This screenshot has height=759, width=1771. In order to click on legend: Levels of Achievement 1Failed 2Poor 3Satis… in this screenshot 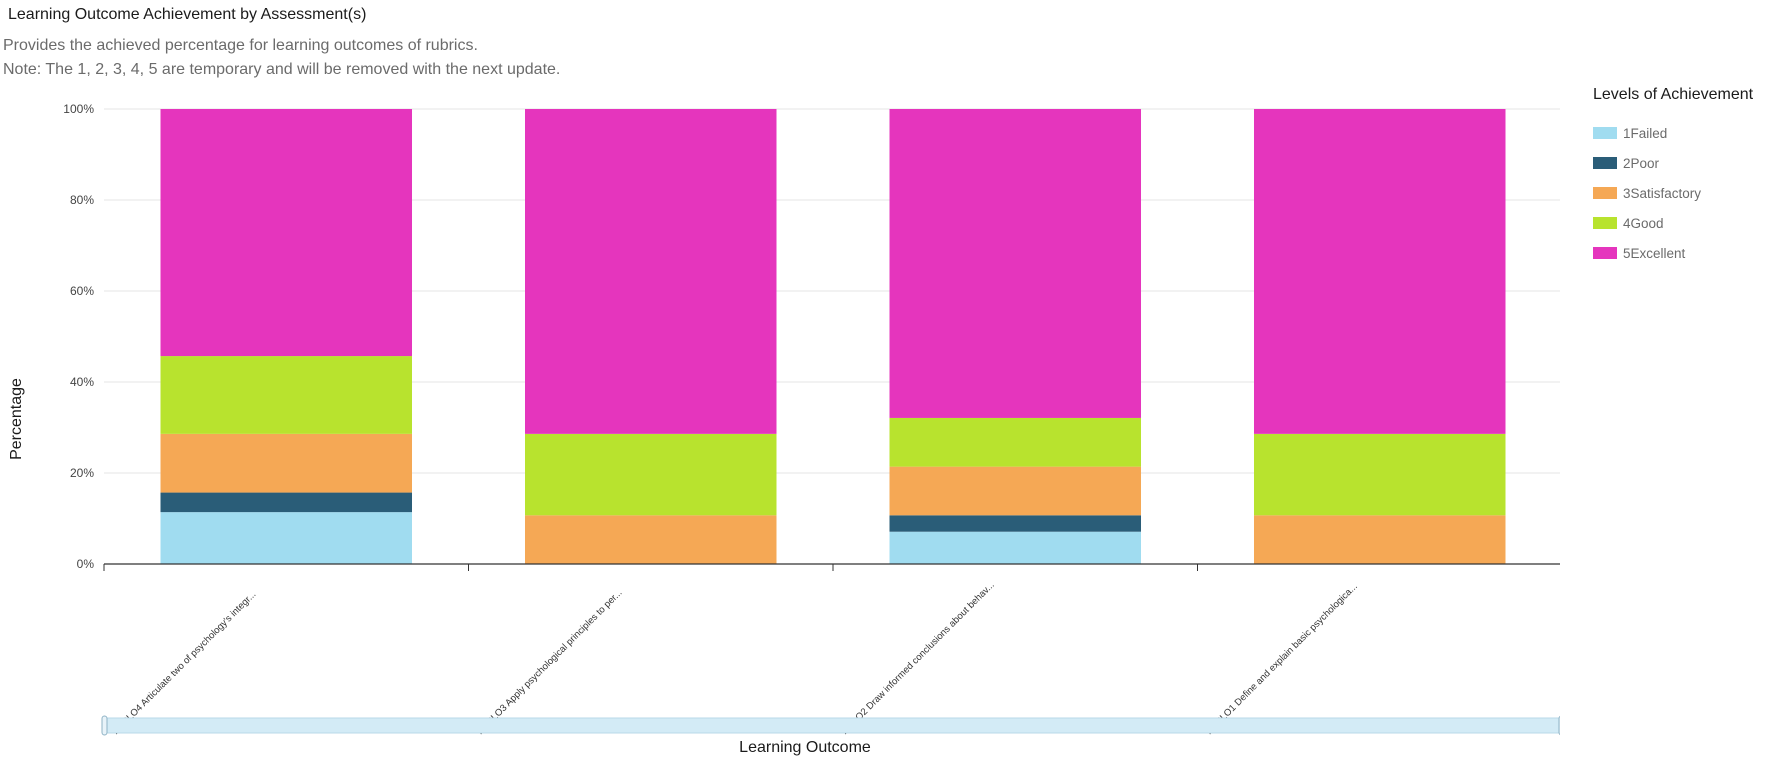, I will do `click(1673, 177)`.